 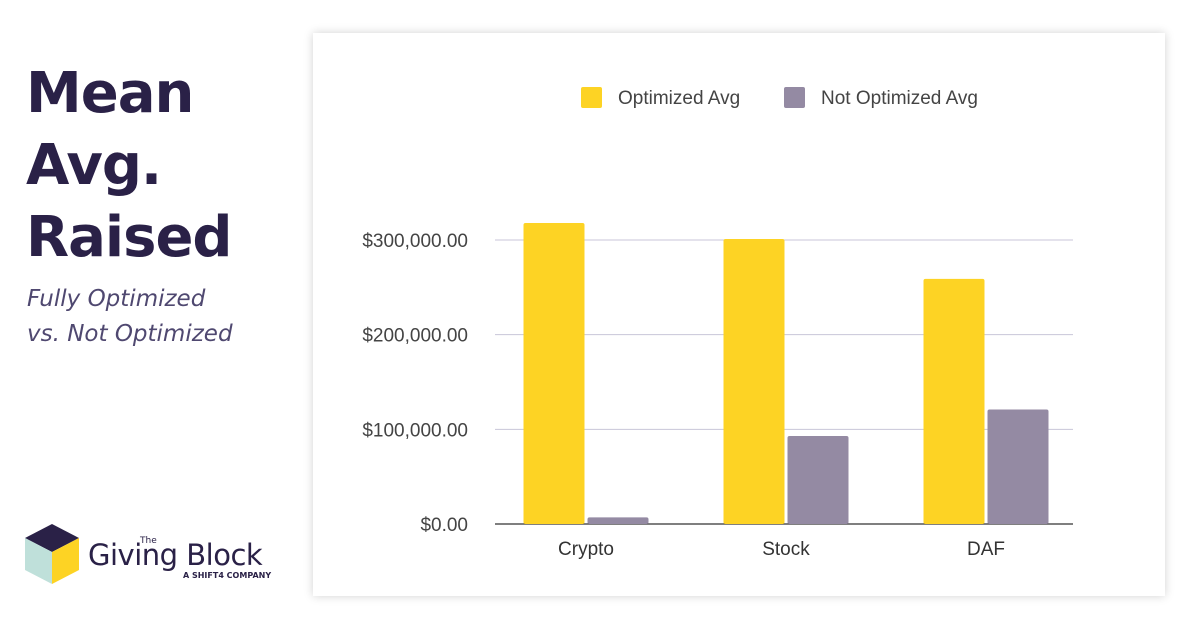 I want to click on x-axis-labels: Crypto Stock DAF, so click(x=781, y=549).